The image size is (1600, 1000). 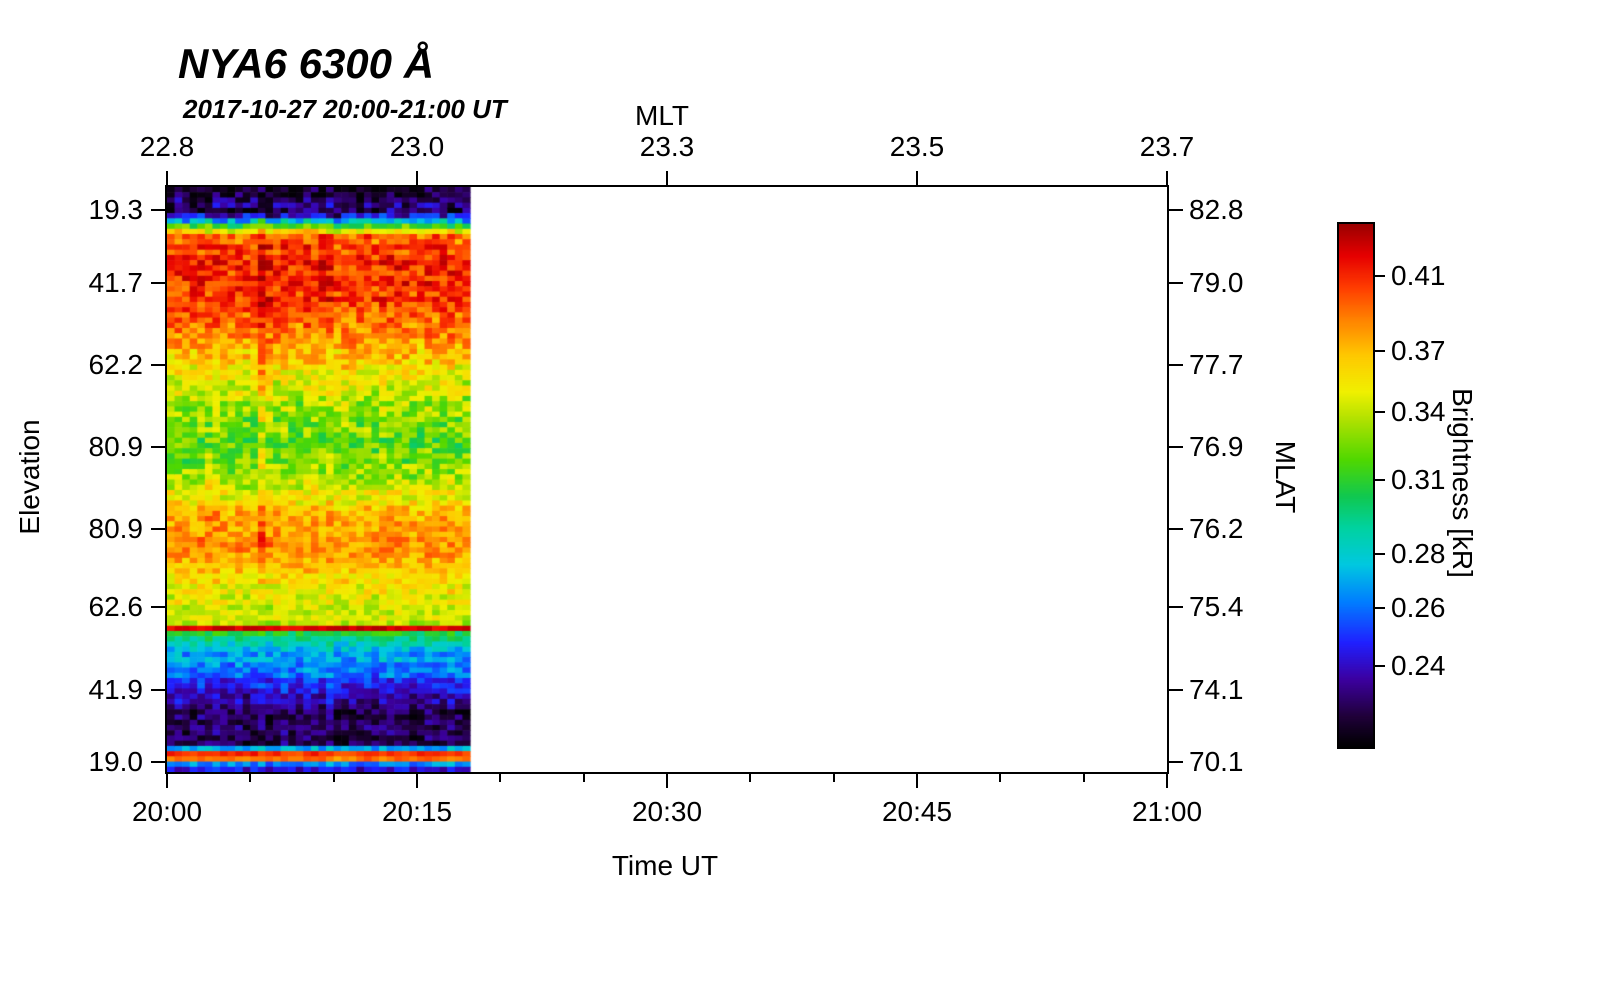 I want to click on colorbar-canvas, so click(x=1356, y=485).